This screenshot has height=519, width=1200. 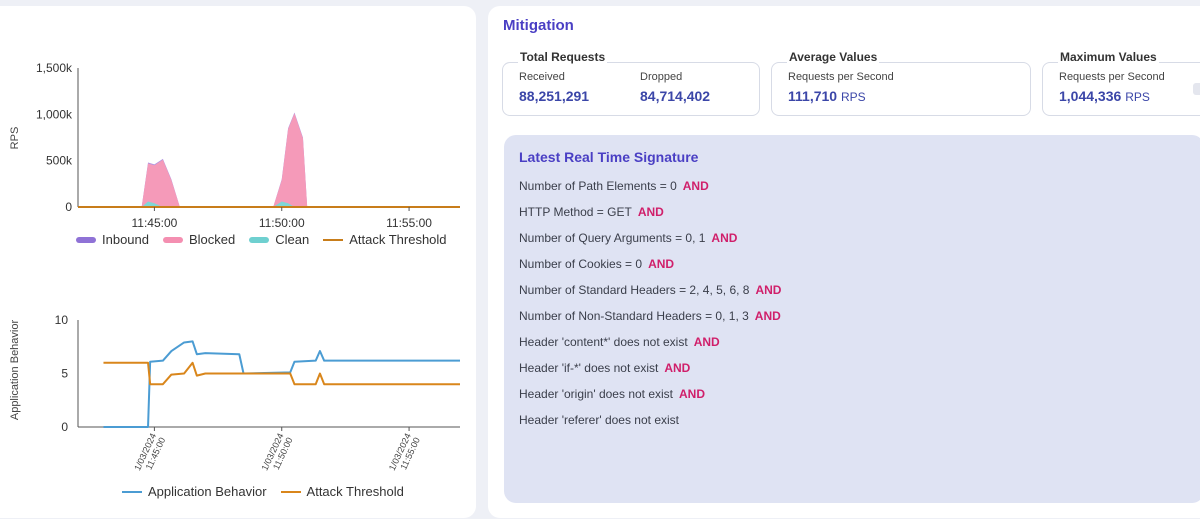 I want to click on x-tick-label: 11:45:00, so click(x=154, y=223).